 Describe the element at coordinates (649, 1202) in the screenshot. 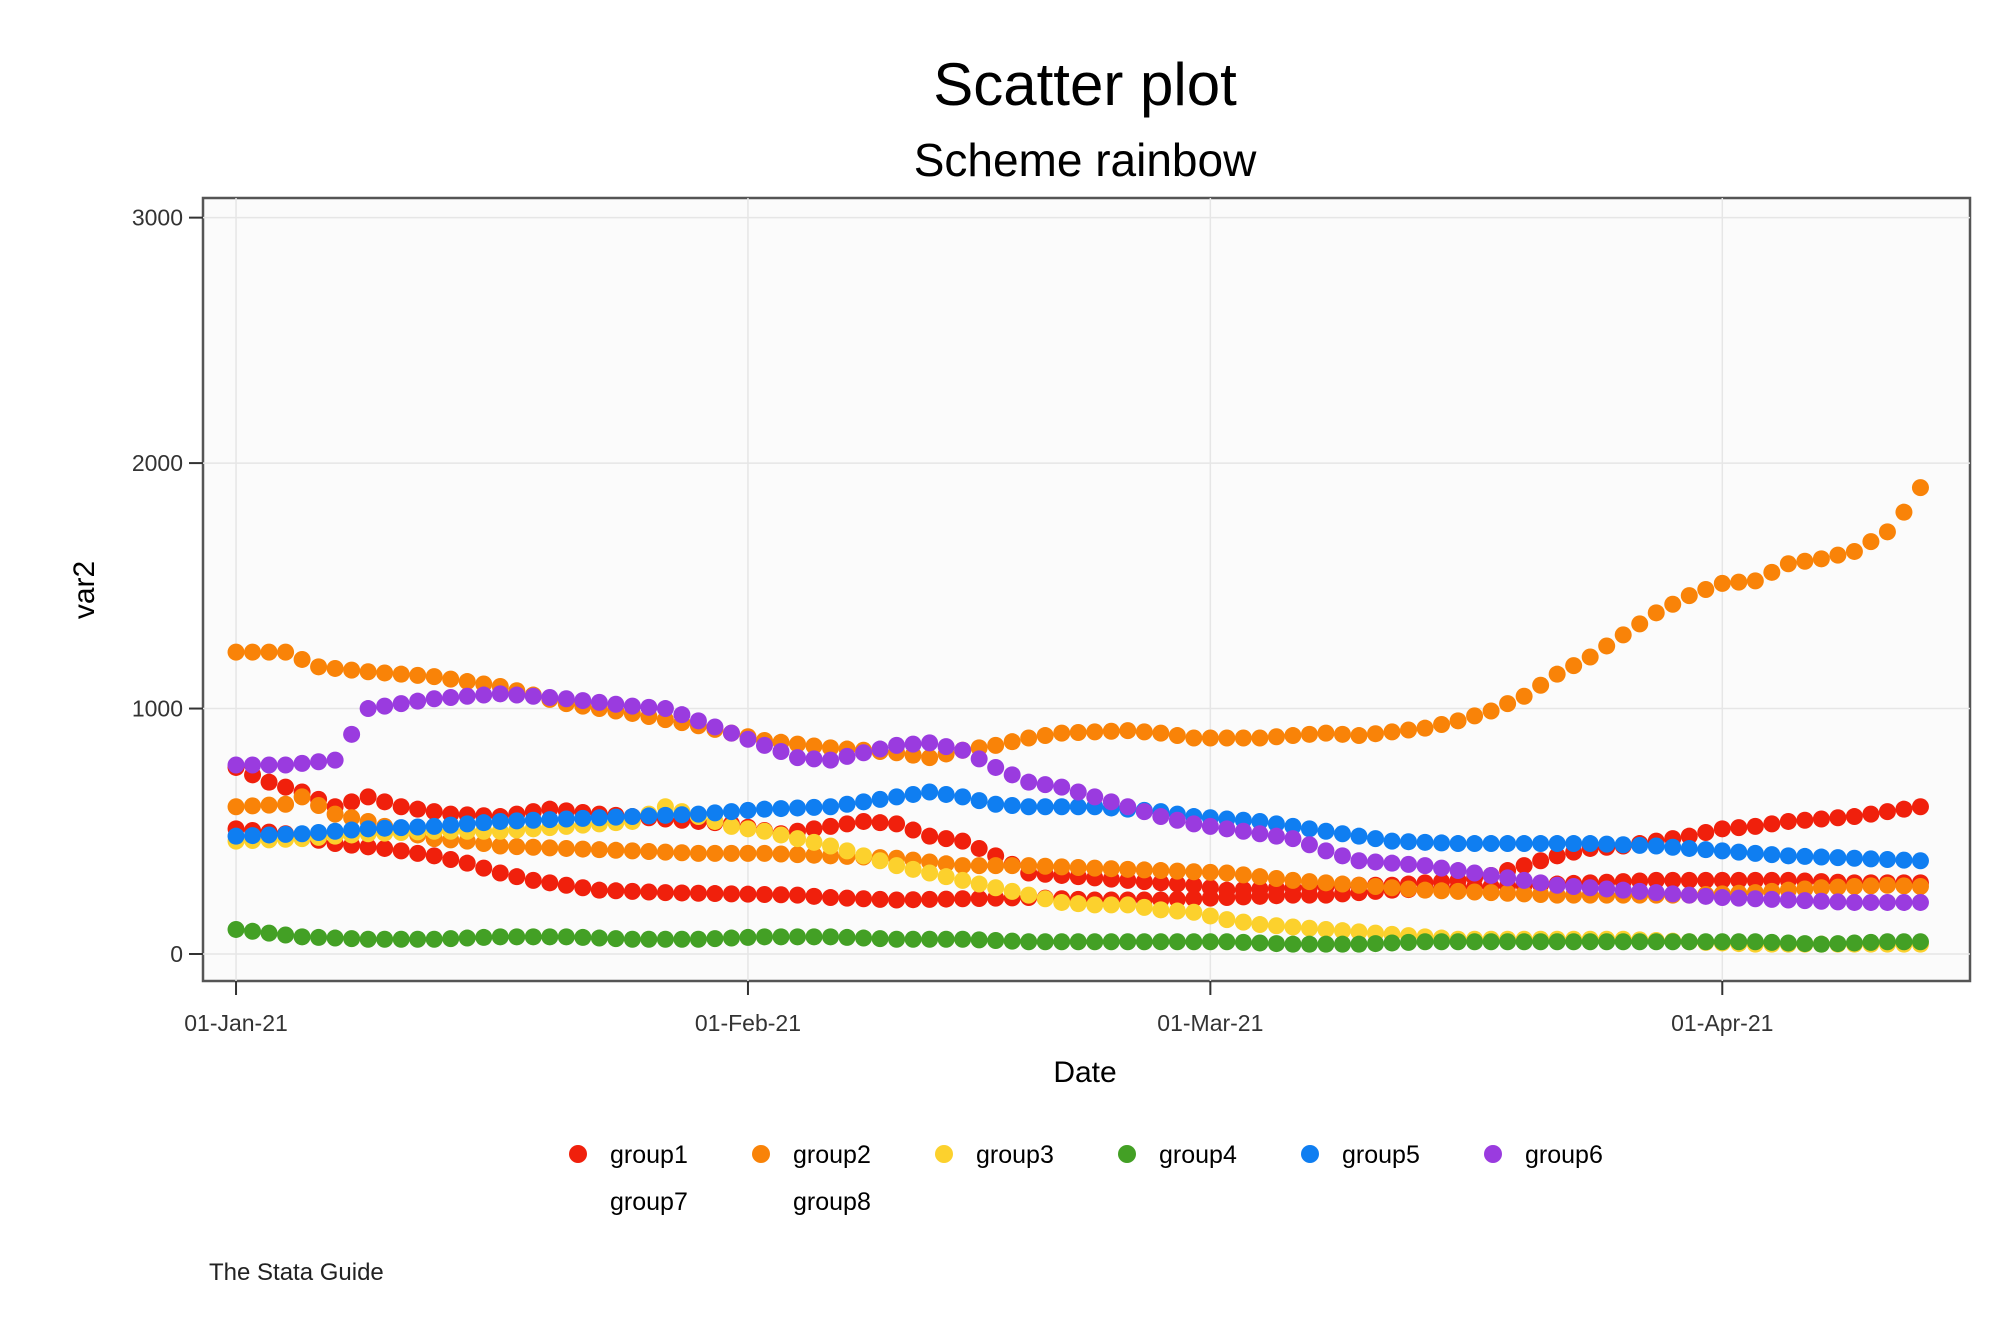

I see `legend-label: group7` at that location.